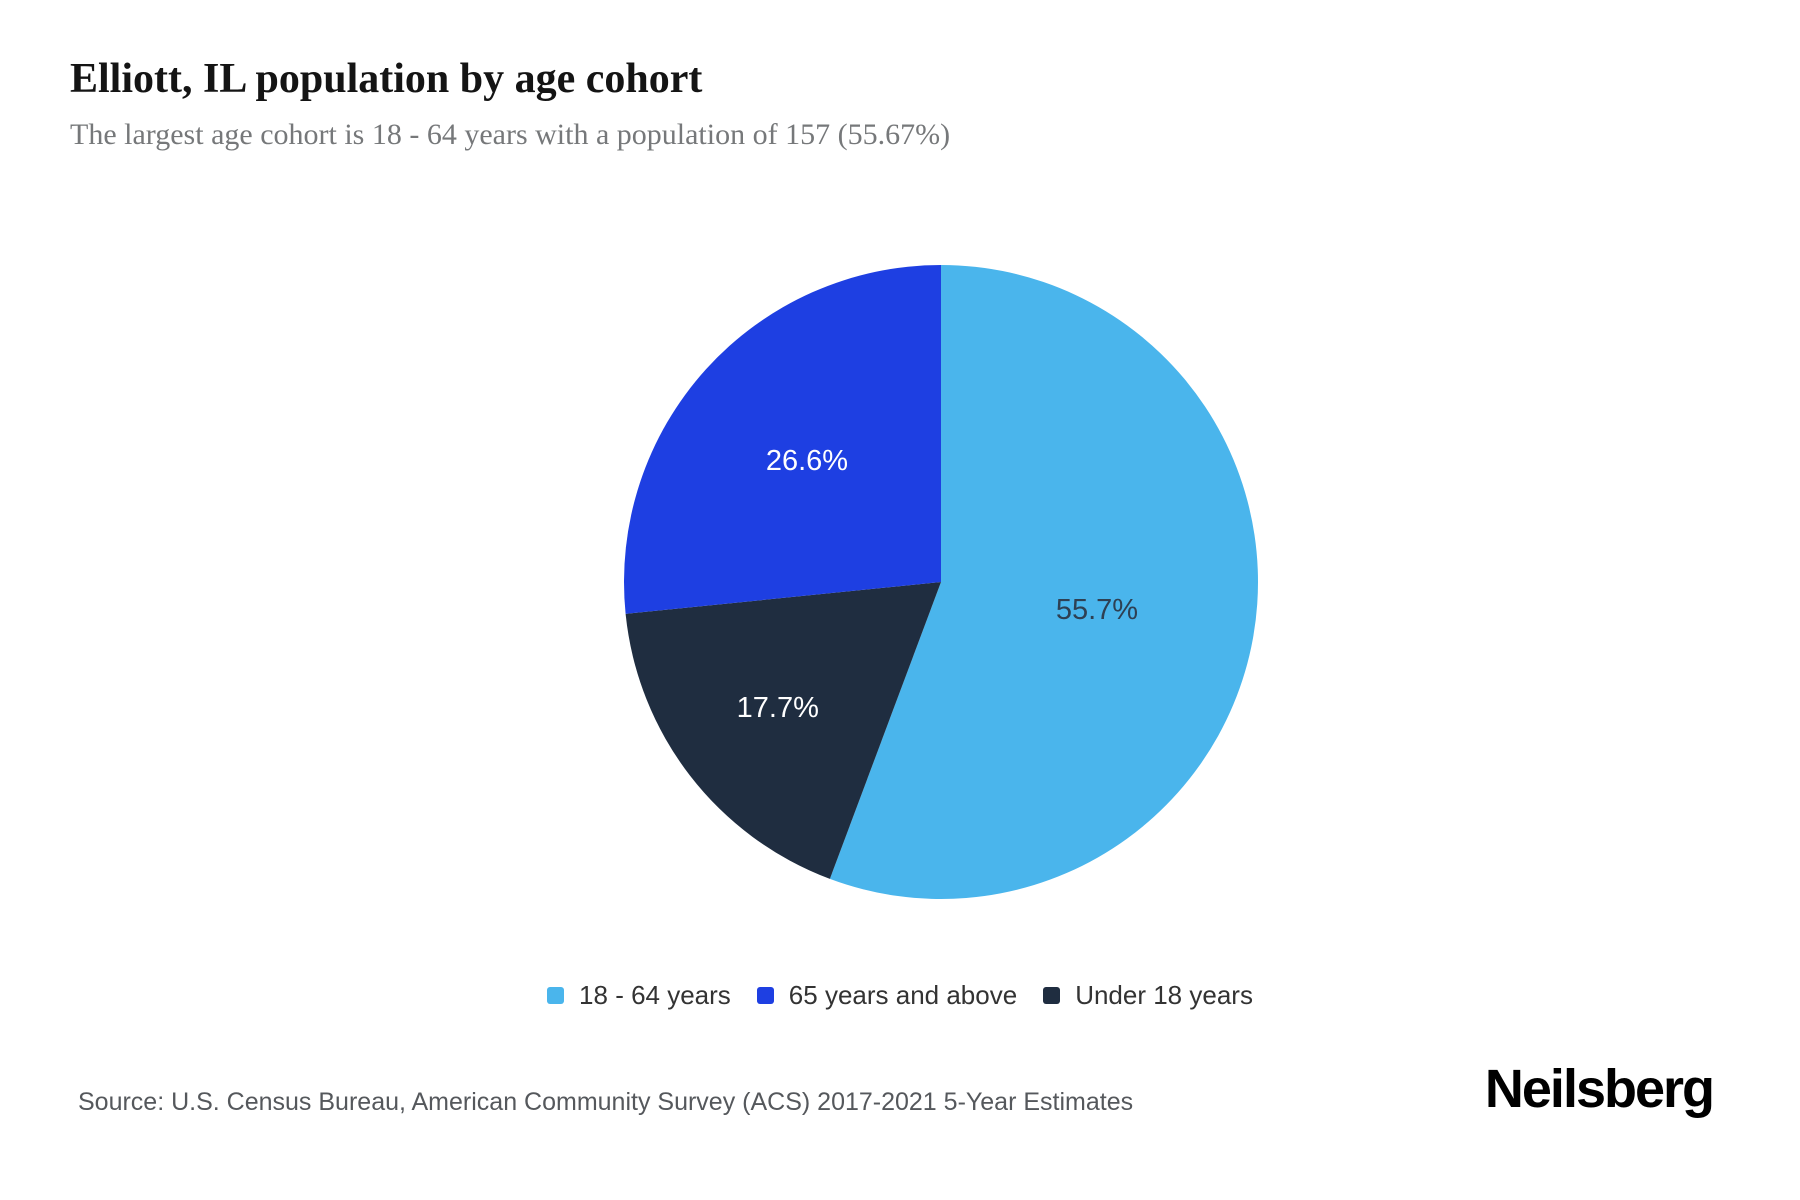  What do you see at coordinates (807, 461) in the screenshot?
I see `pie-slice-label-2: 26.6%` at bounding box center [807, 461].